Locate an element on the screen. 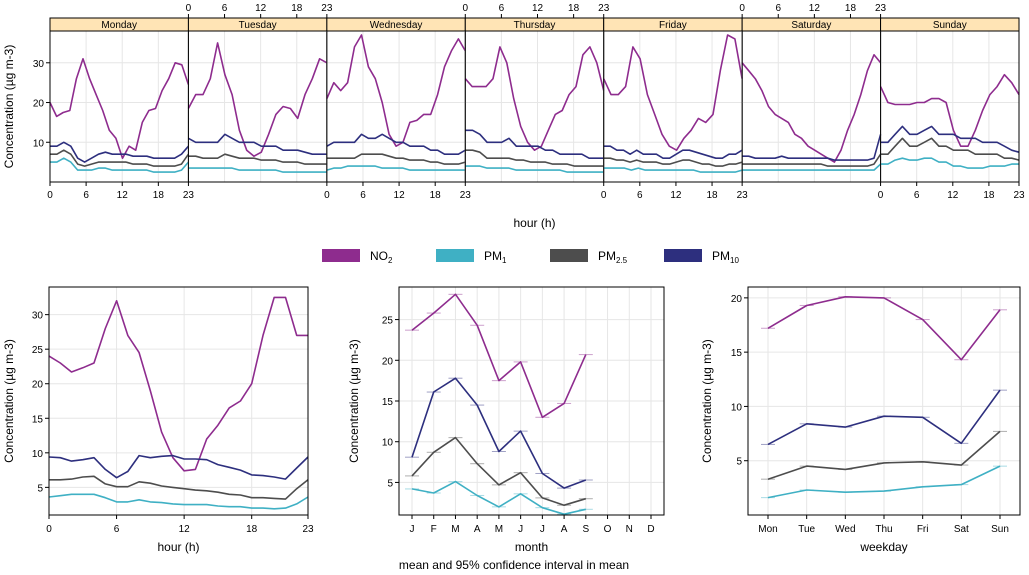  panel-strip-label: Sunday is located at coordinates (950, 25).